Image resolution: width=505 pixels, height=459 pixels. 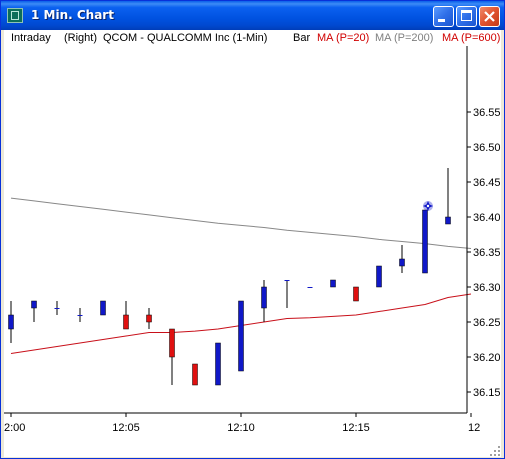 I want to click on x-axis: 2:00 12:05 12:10 12:15 12, so click(x=242, y=423).